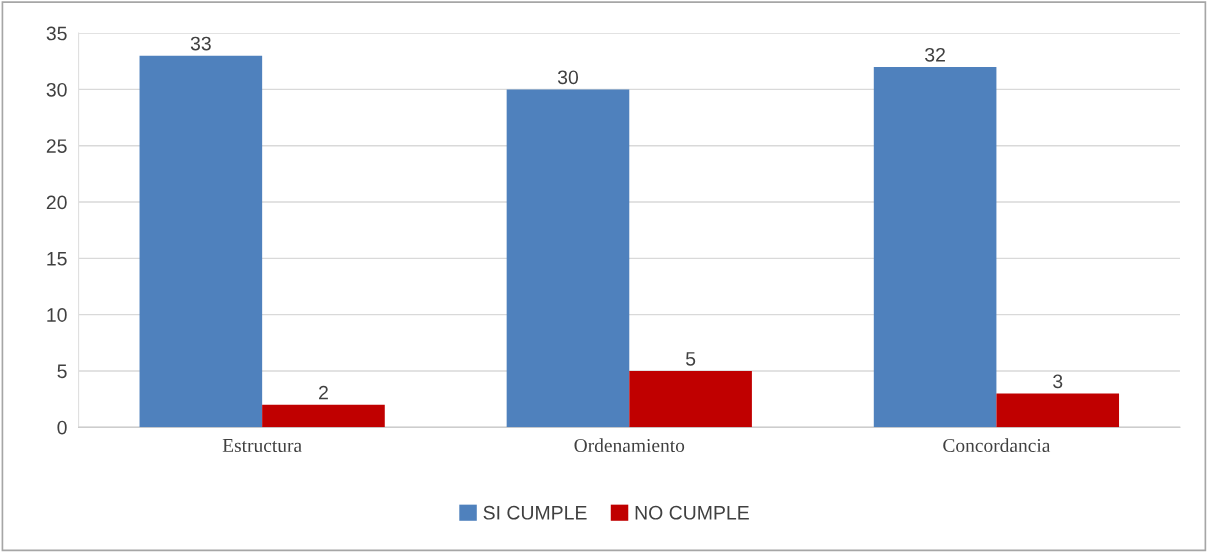 This screenshot has width=1209, height=552. Describe the element at coordinates (323, 392) in the screenshot. I see `data-label: 2` at that location.